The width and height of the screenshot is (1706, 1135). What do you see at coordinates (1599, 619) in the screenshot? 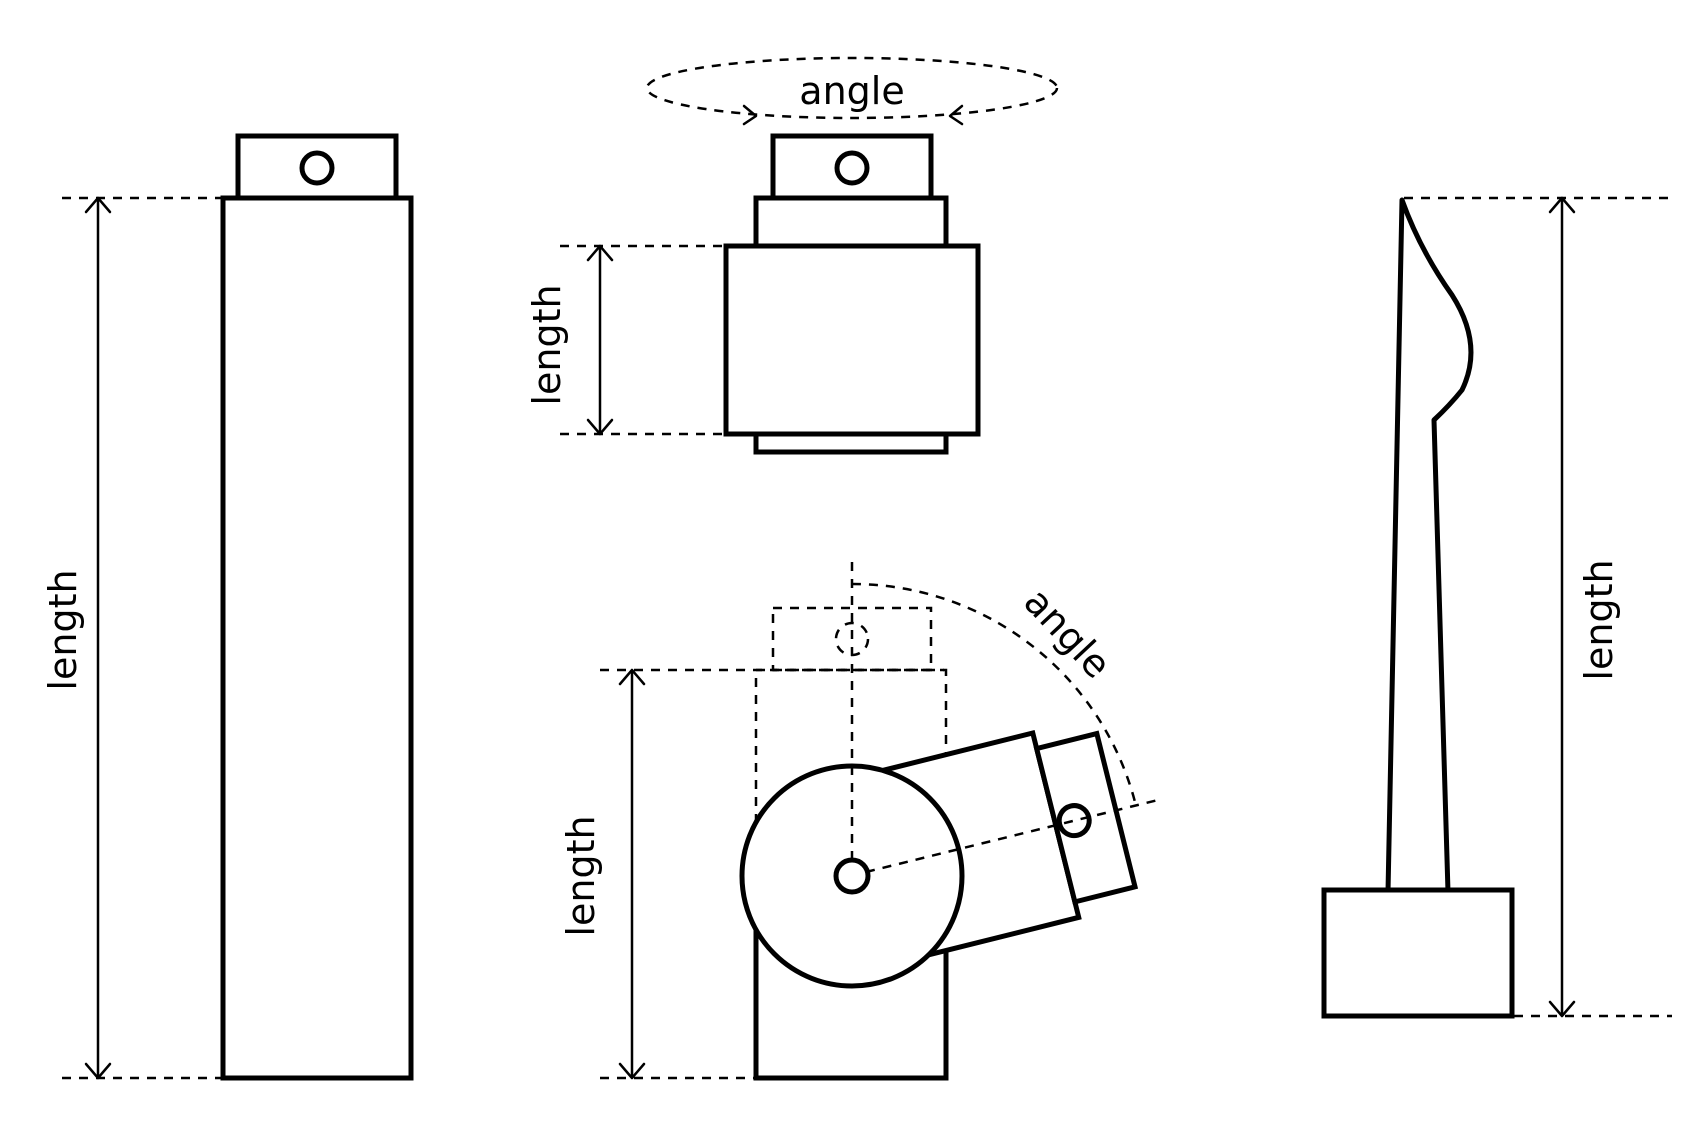
I see `right-length-label: length` at bounding box center [1599, 619].